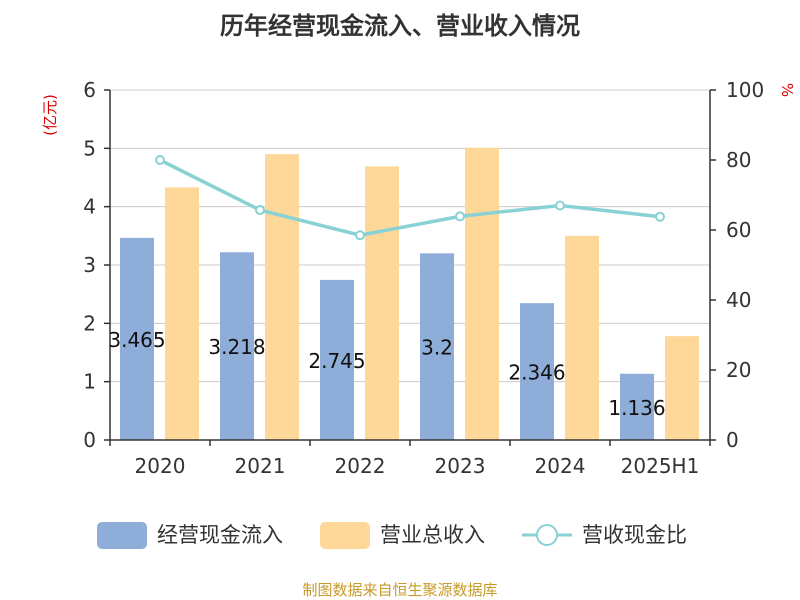  What do you see at coordinates (160, 466) in the screenshot?
I see `x-tick-label: 2020` at bounding box center [160, 466].